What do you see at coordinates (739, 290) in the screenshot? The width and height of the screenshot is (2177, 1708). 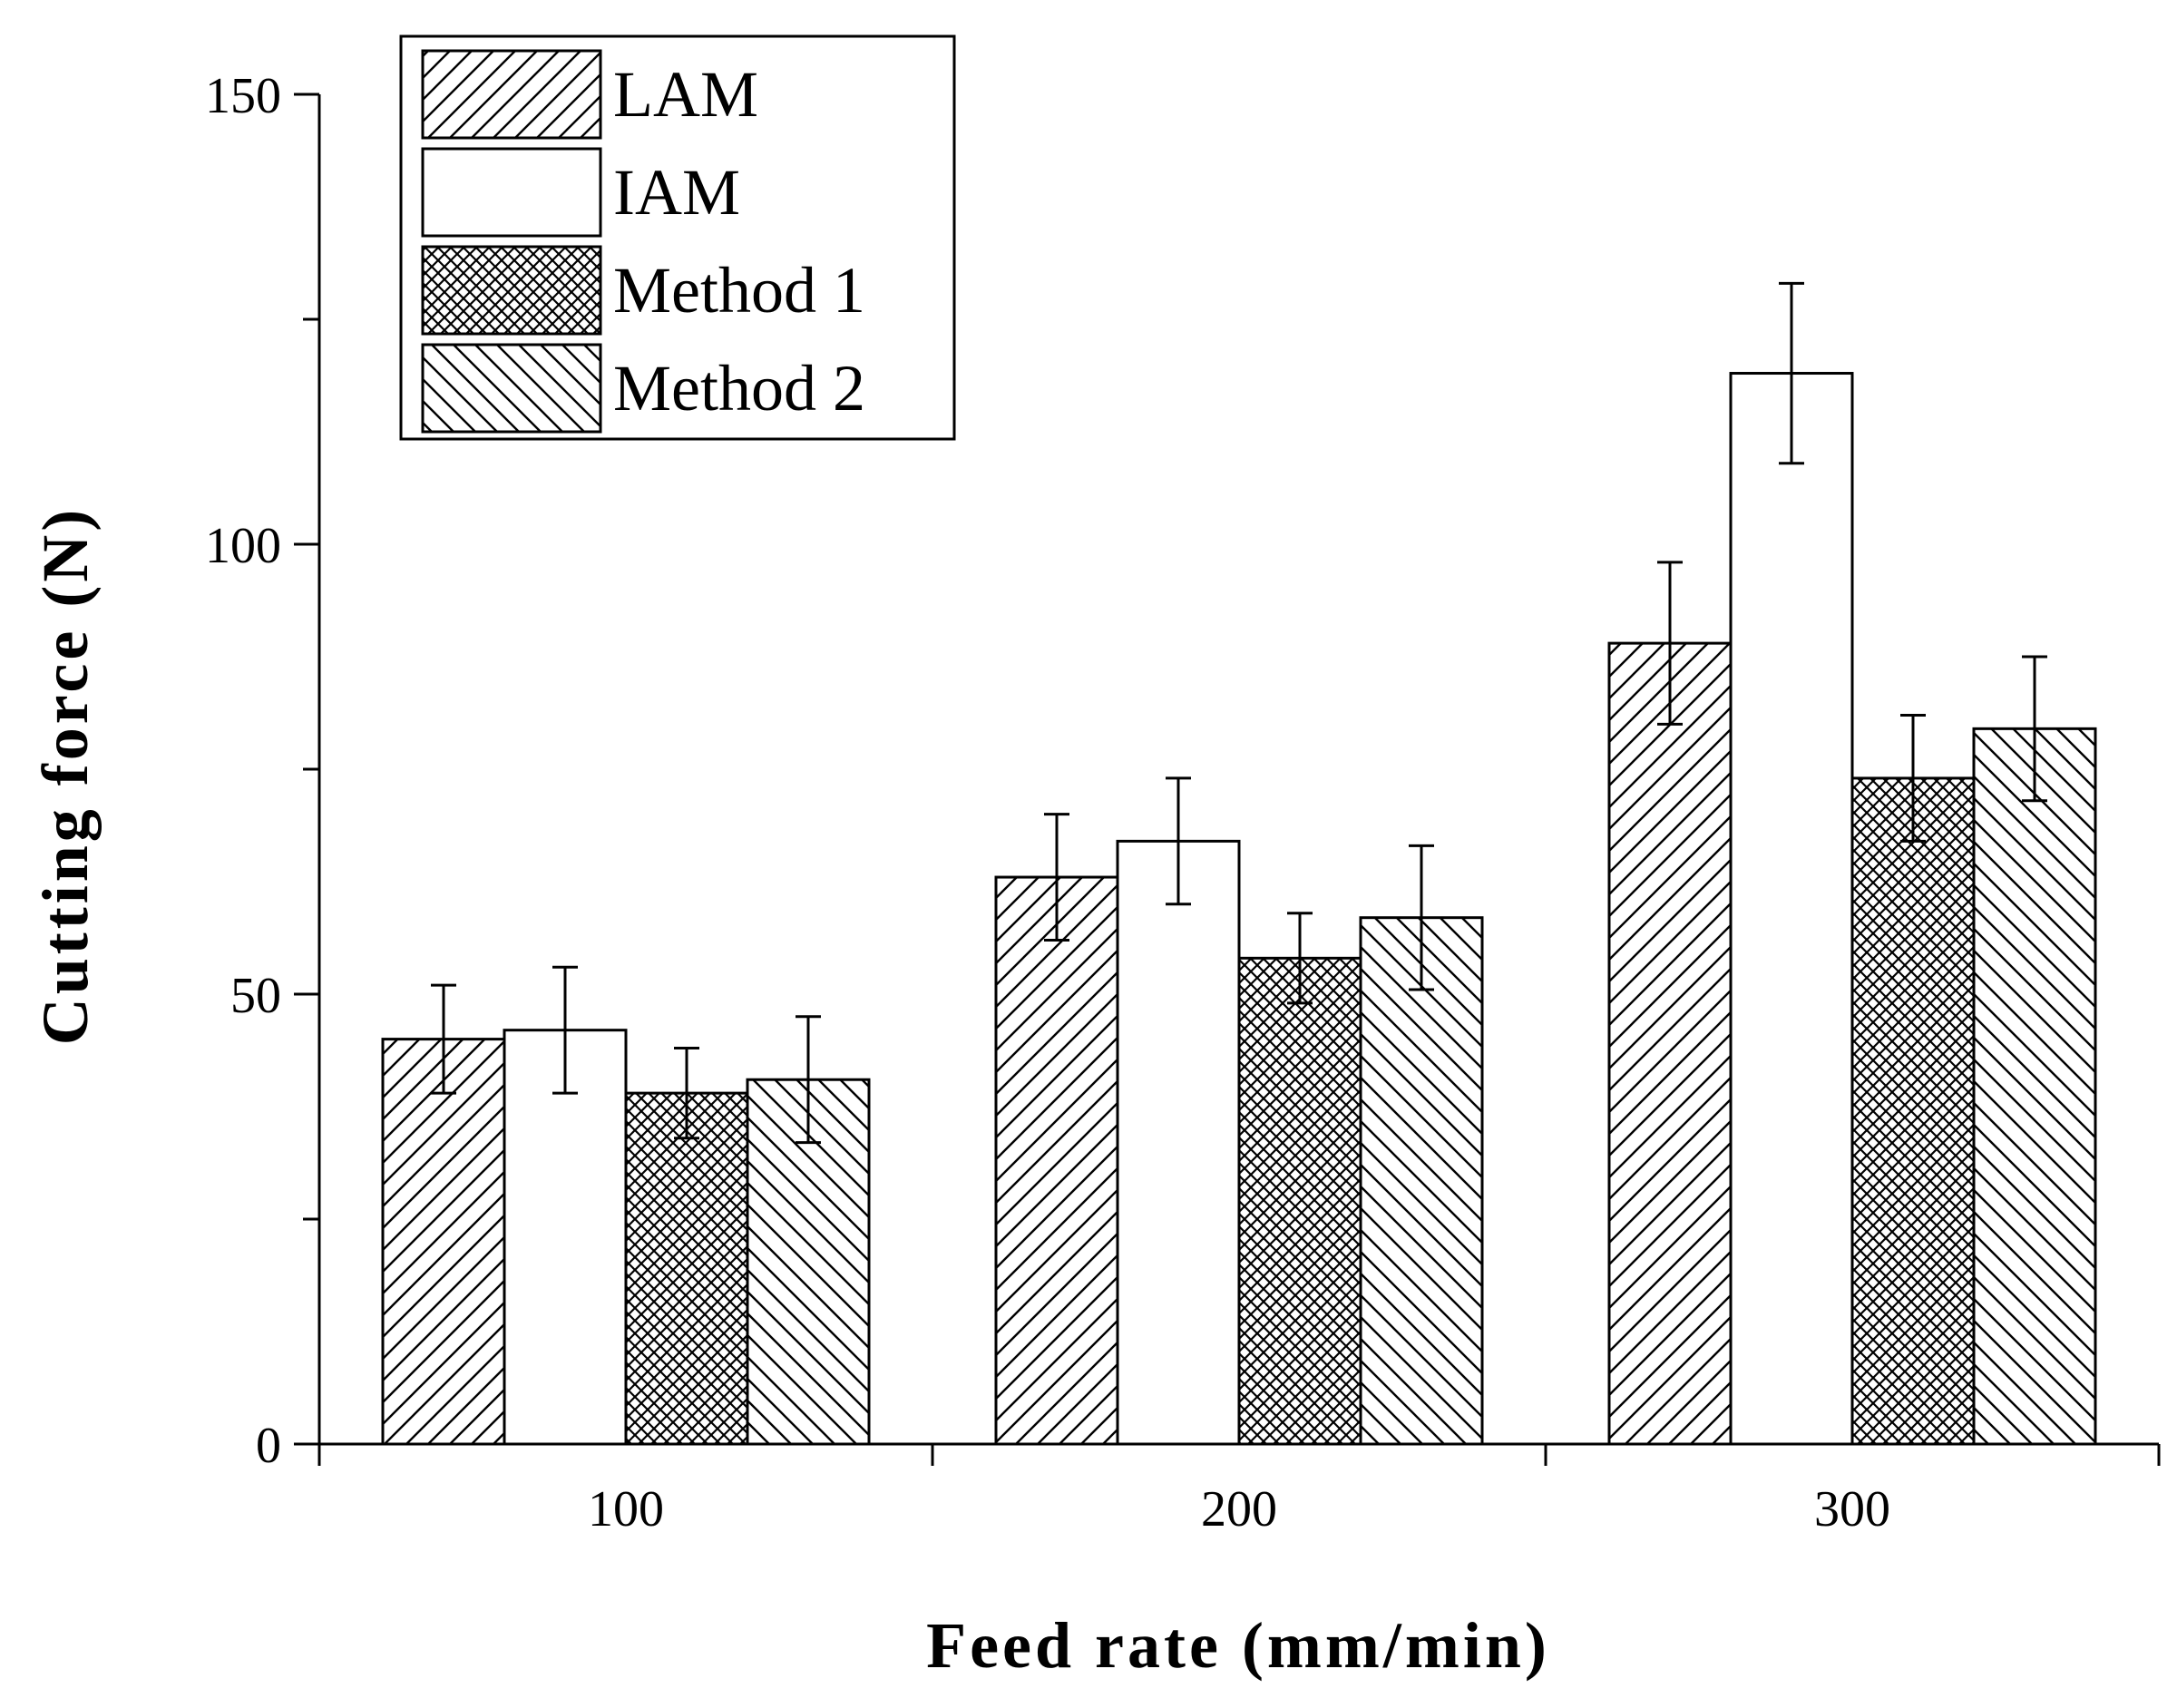 I see `legend-label-method-1: Method 1` at bounding box center [739, 290].